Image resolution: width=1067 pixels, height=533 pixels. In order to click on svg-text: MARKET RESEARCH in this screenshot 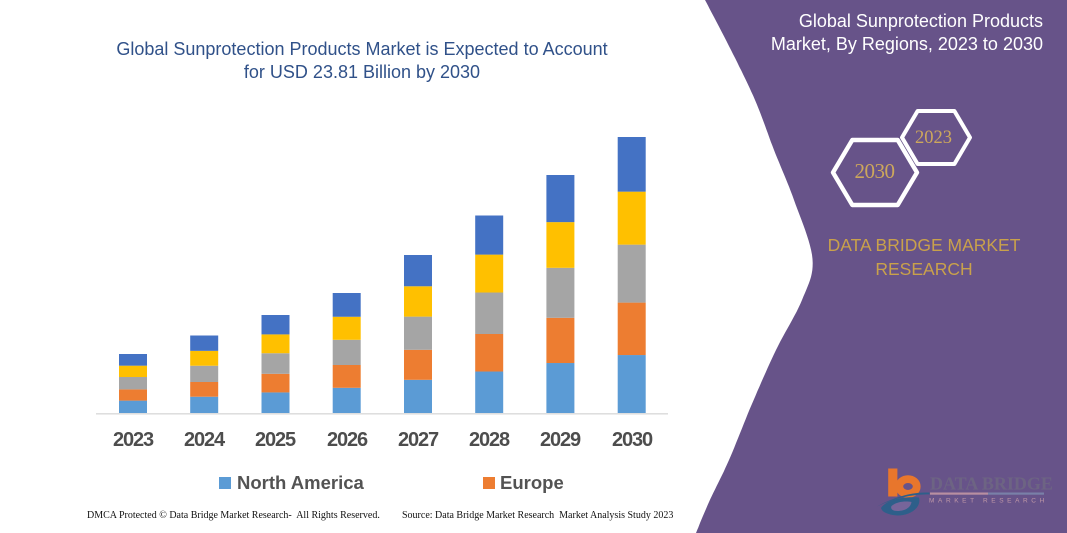, I will do `click(988, 501)`.